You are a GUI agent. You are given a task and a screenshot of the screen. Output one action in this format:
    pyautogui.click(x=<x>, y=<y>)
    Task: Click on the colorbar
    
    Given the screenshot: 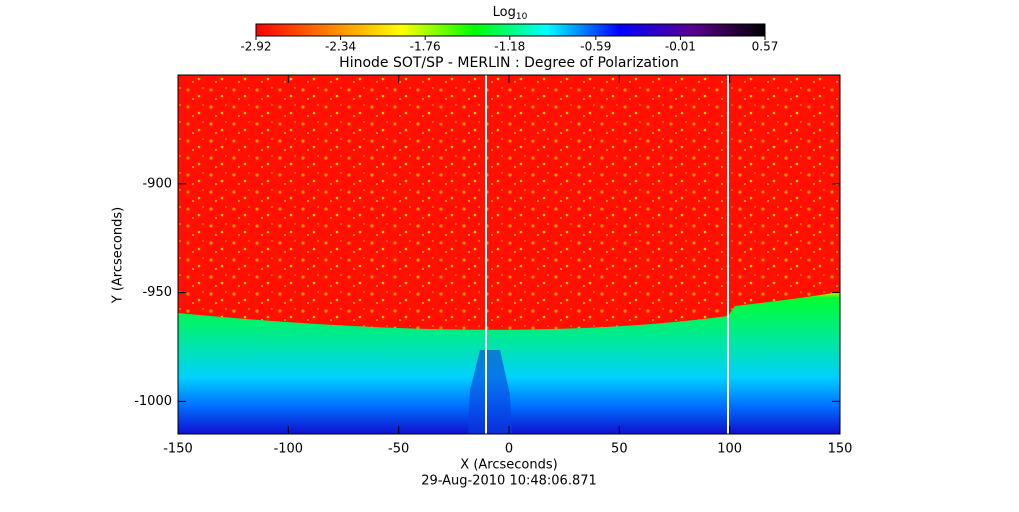 What is the action you would take?
    pyautogui.click(x=510, y=30)
    